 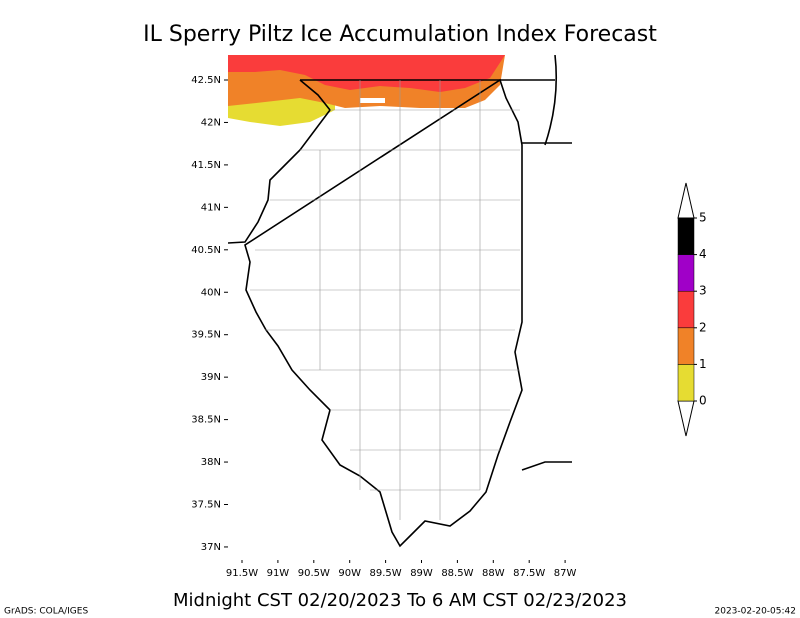 What do you see at coordinates (206, 250) in the screenshot?
I see `lat-tick-label: 40.5N` at bounding box center [206, 250].